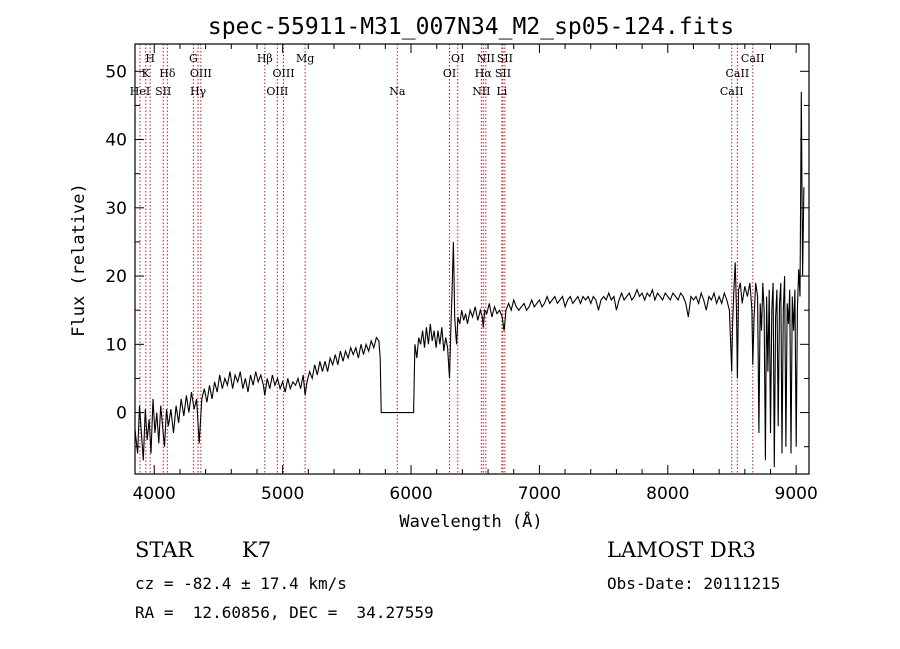 The height and width of the screenshot is (649, 900). Describe the element at coordinates (796, 494) in the screenshot. I see `x-tick-label: 9000` at that location.